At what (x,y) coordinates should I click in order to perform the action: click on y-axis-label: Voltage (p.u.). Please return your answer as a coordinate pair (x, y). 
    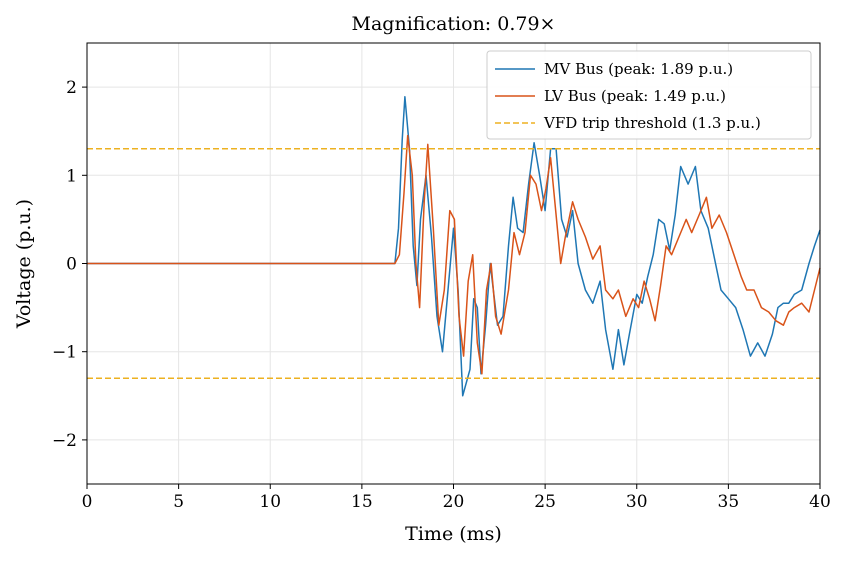
    Looking at the image, I should click on (24, 264).